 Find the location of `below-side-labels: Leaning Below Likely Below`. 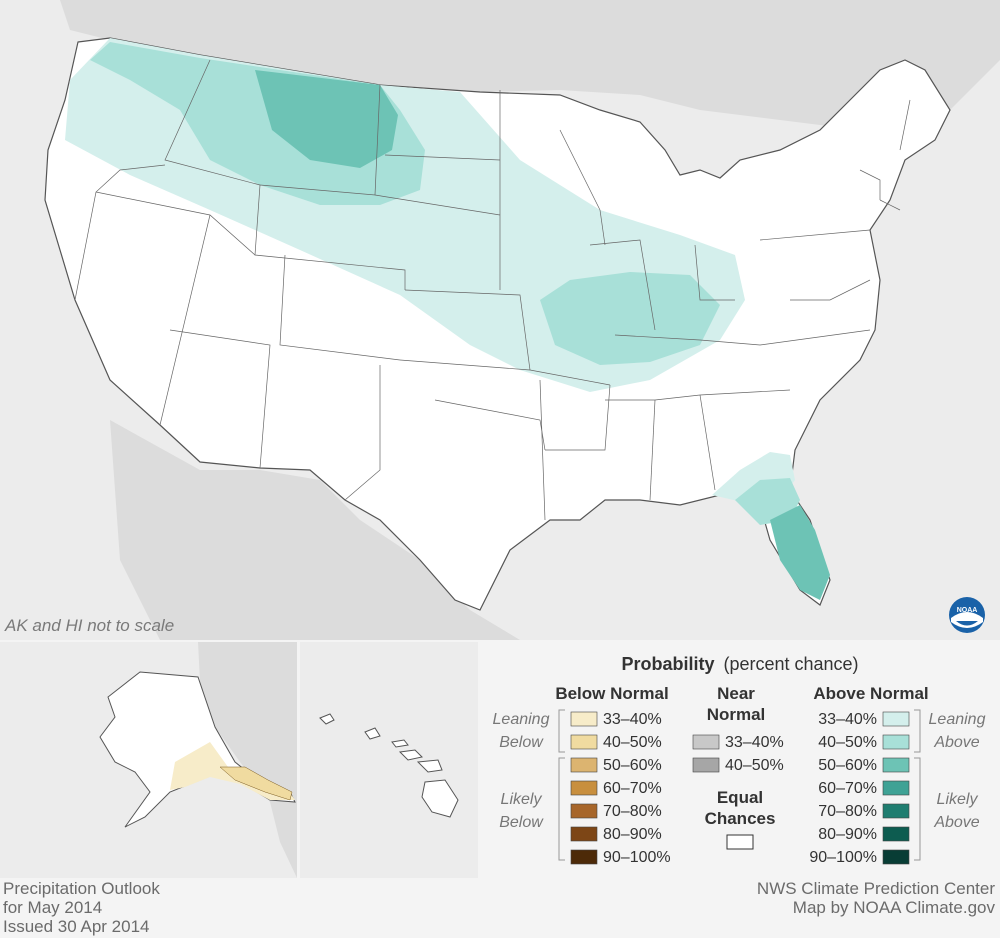

below-side-labels: Leaning Below Likely Below is located at coordinates (521, 771).